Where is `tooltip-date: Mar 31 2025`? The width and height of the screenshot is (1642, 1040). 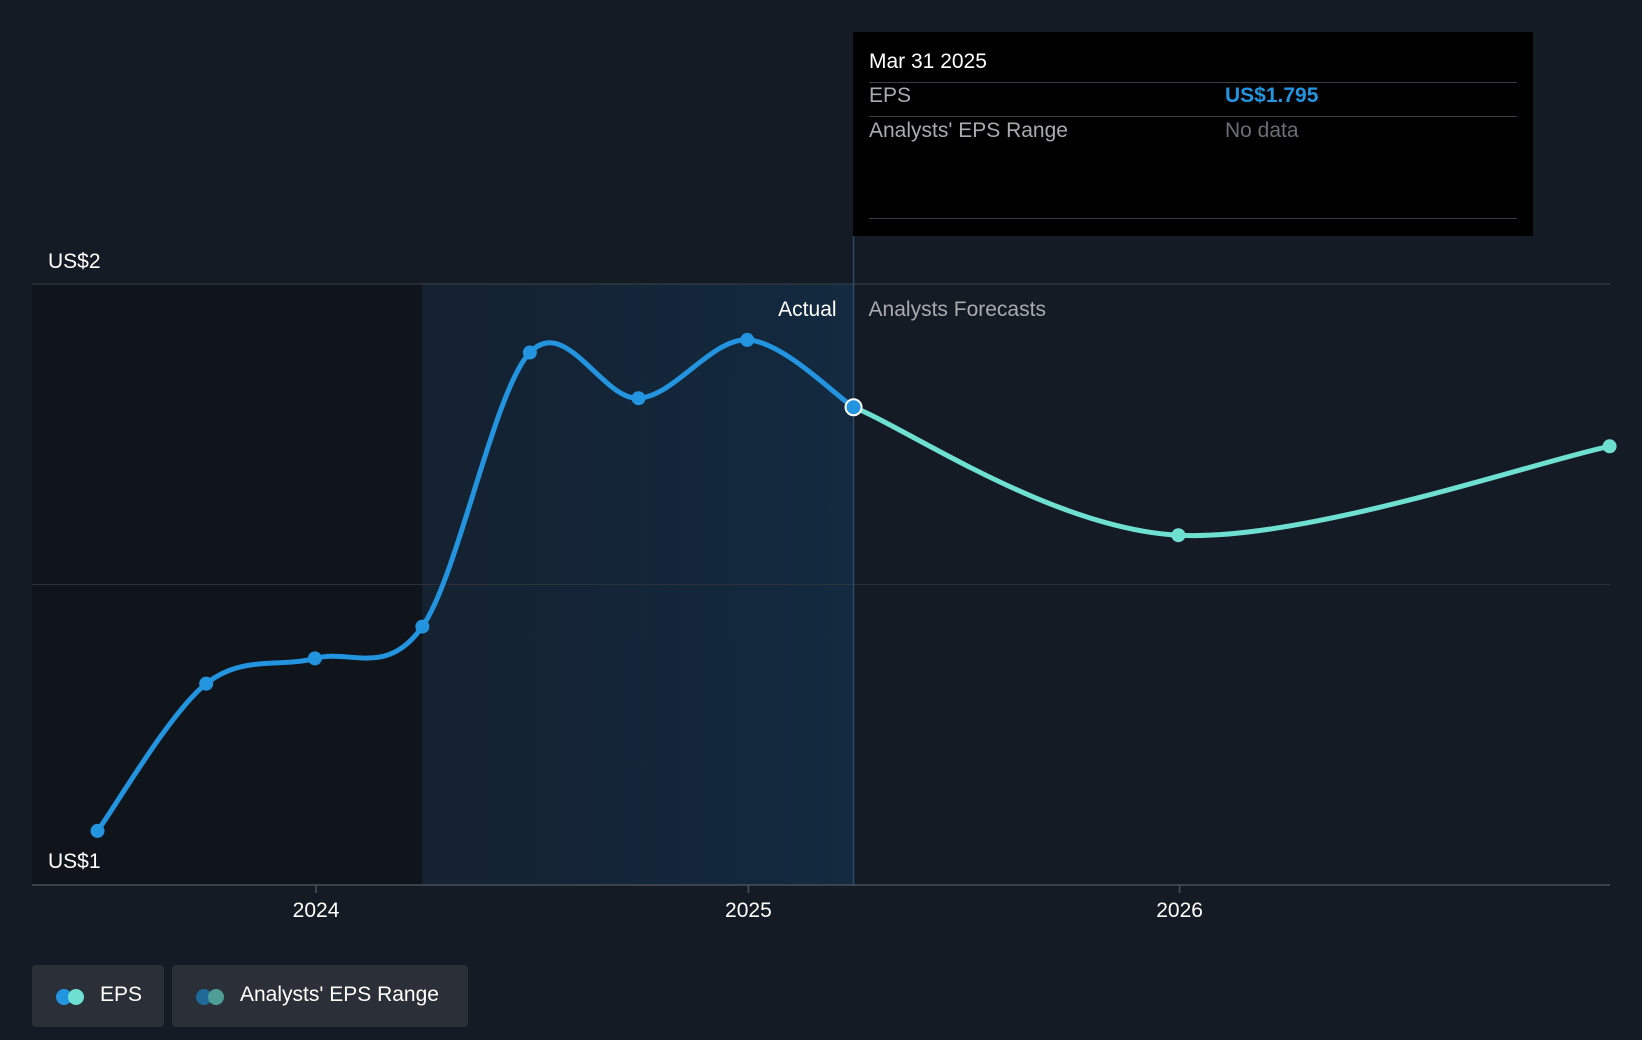 tooltip-date: Mar 31 2025 is located at coordinates (928, 61).